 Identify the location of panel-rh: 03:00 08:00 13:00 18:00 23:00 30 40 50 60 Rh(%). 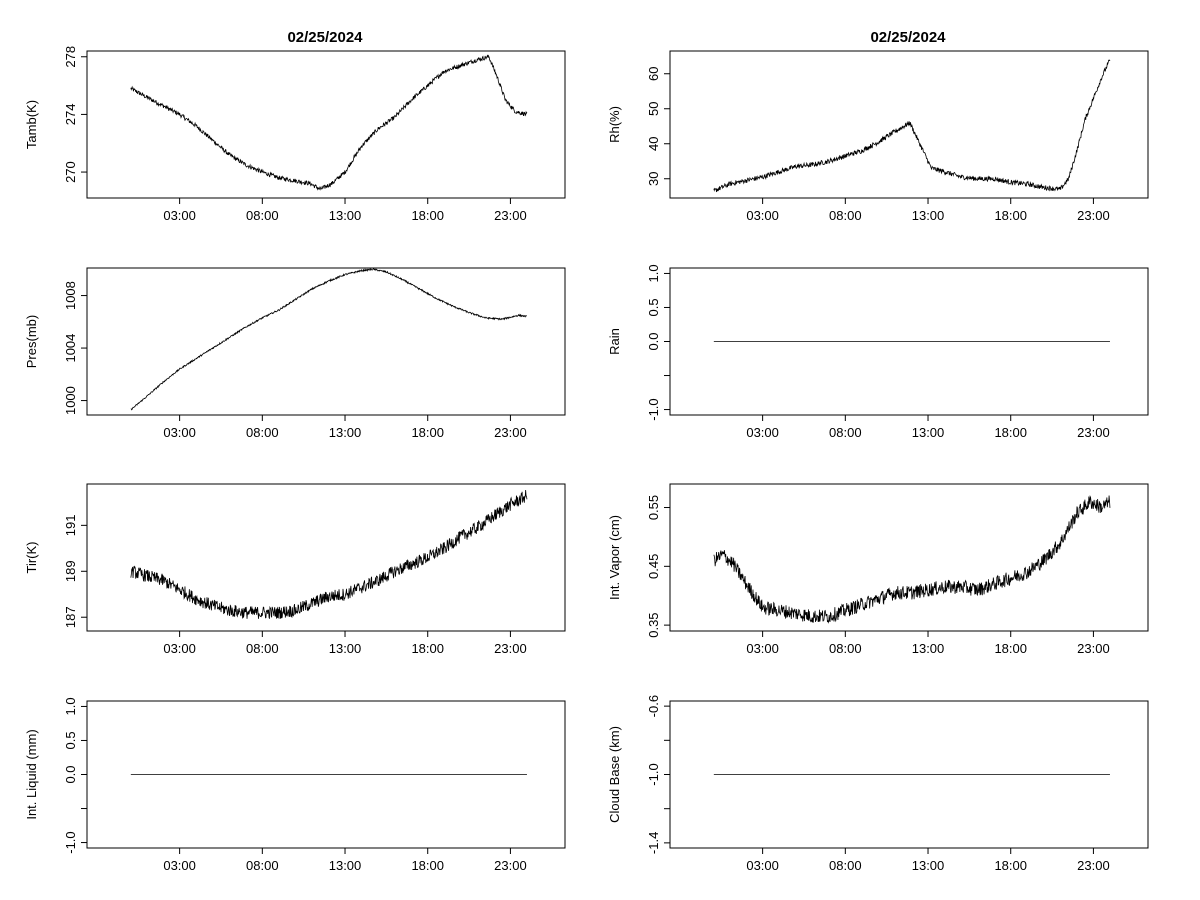
(878, 136).